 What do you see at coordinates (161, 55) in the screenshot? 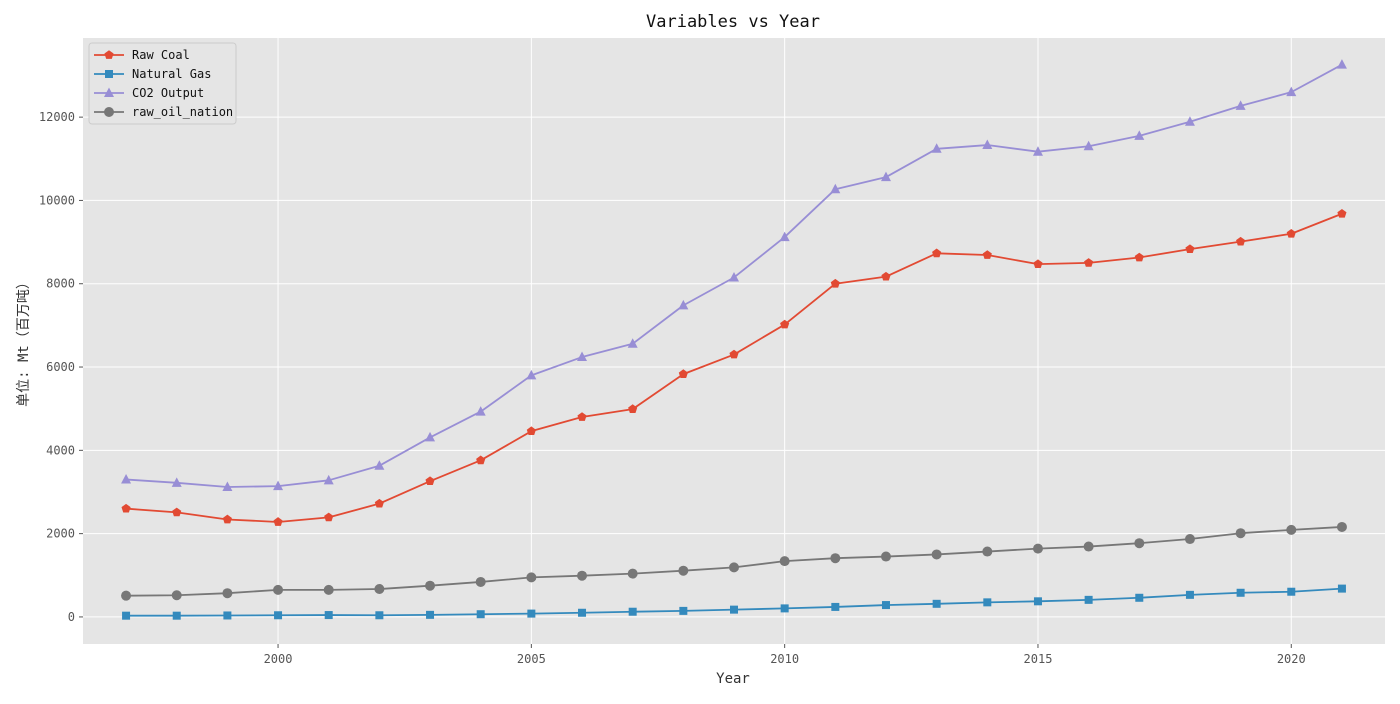
I see `legend-label-raw-coal: Raw Coal` at bounding box center [161, 55].